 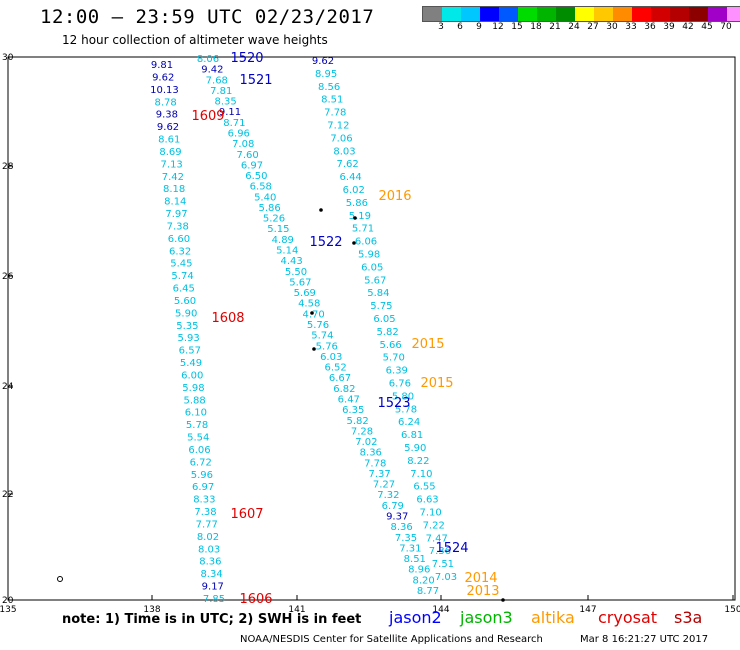 I want to click on pass-number-label: 1520, so click(x=246, y=58).